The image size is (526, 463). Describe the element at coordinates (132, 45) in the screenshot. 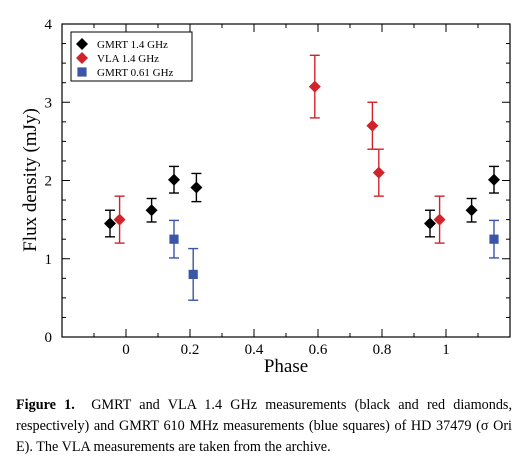

I see `legend-label: GMRT 1.4 GHz` at that location.